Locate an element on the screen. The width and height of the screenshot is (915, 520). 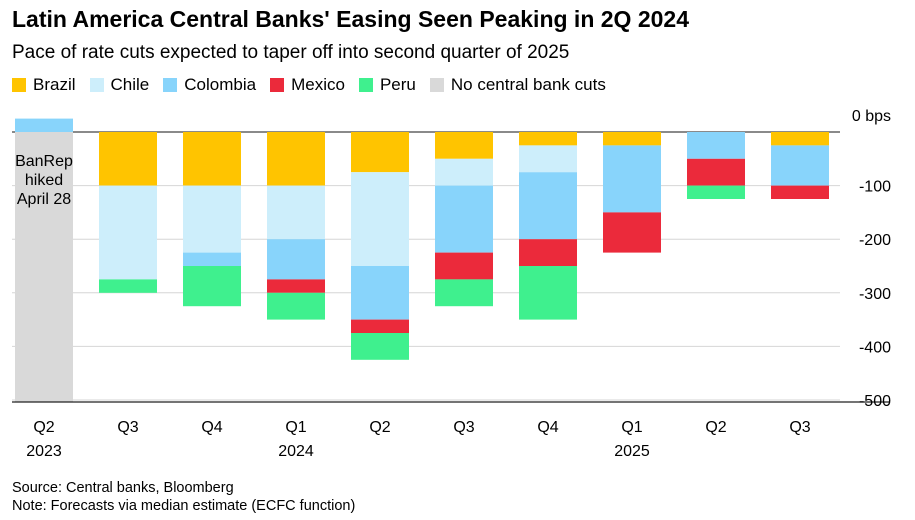
legend-item-brazil: Brazil is located at coordinates (44, 85).